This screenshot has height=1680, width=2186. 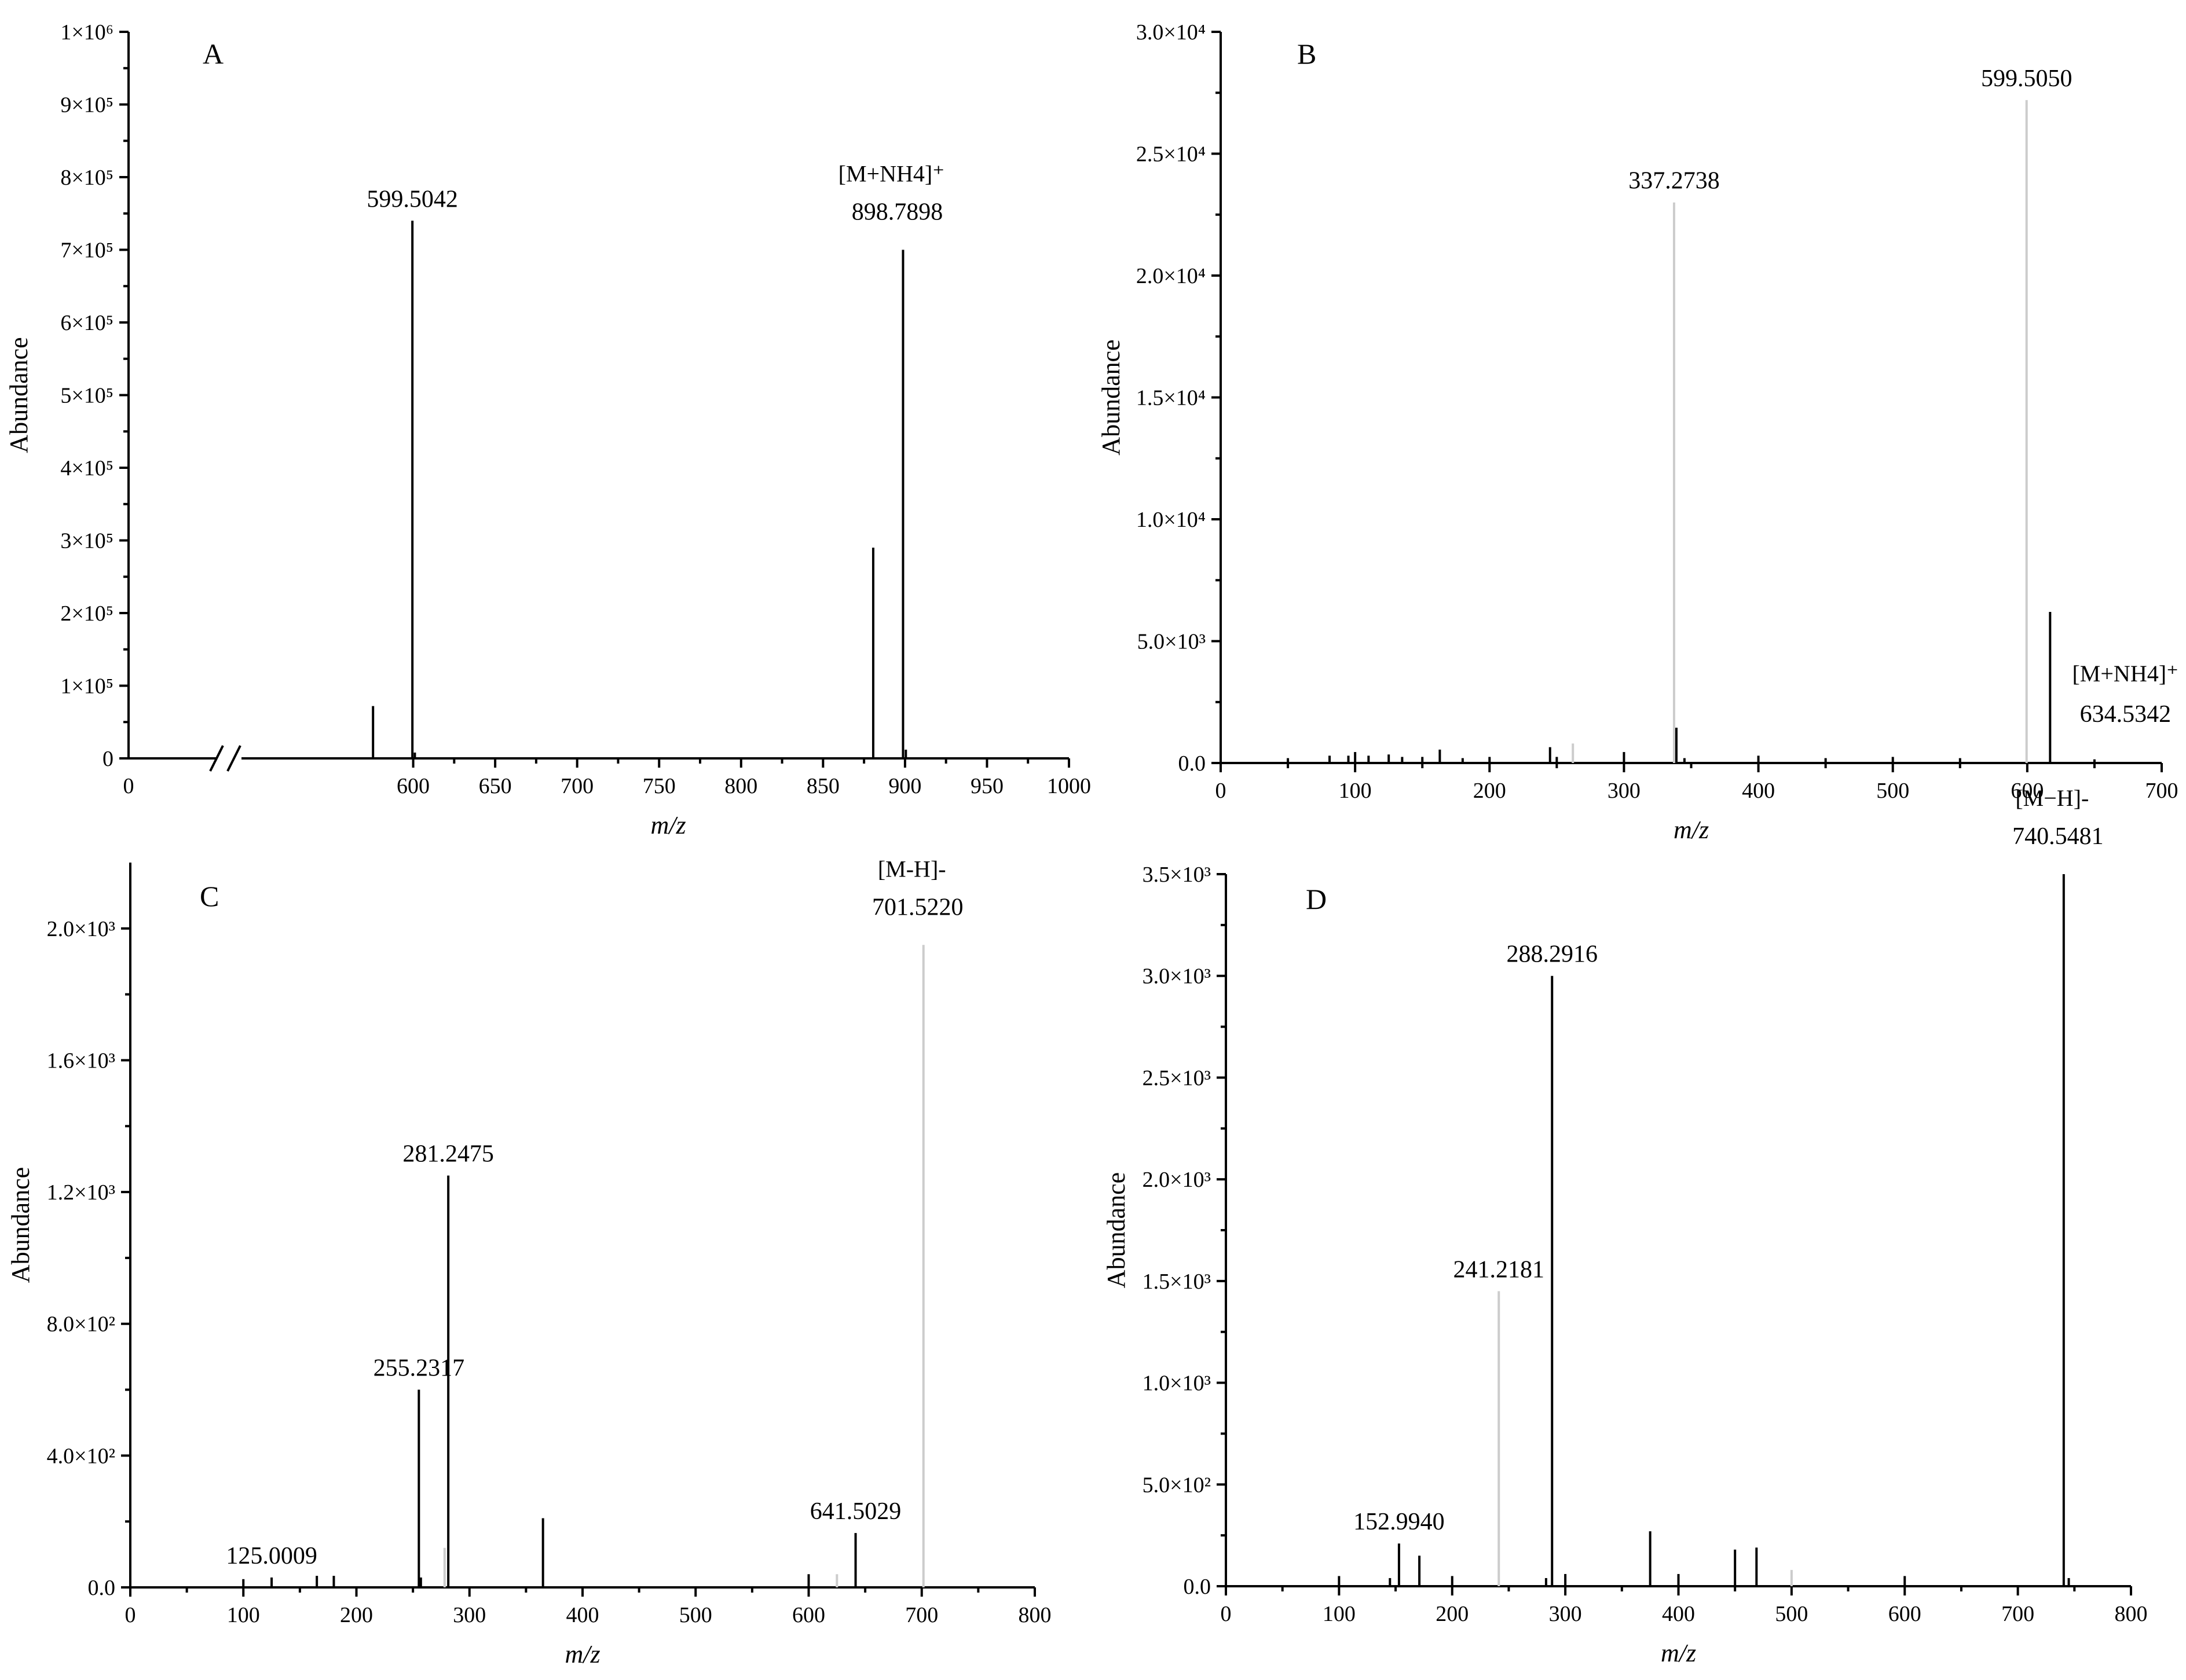 I want to click on x-tick-label: 950, so click(x=987, y=786).